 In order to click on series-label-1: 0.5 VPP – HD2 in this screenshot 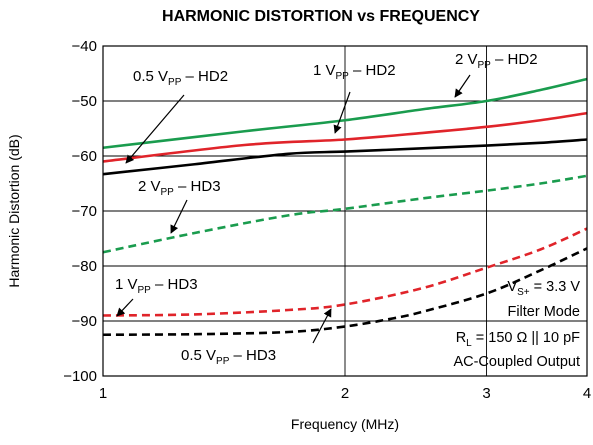, I will do `click(180, 78)`.